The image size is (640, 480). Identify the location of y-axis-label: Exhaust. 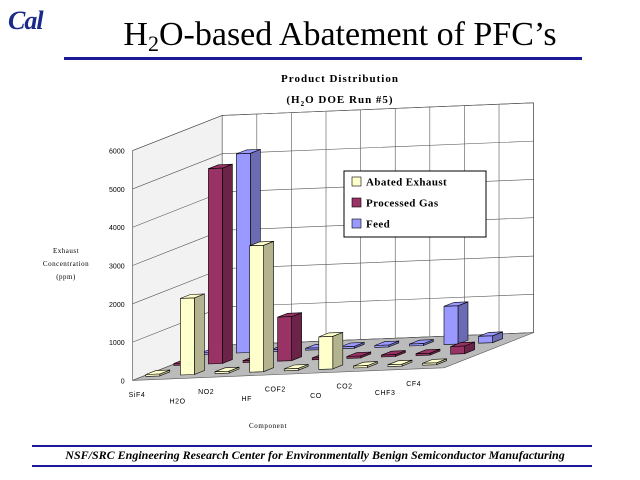
(66, 251).